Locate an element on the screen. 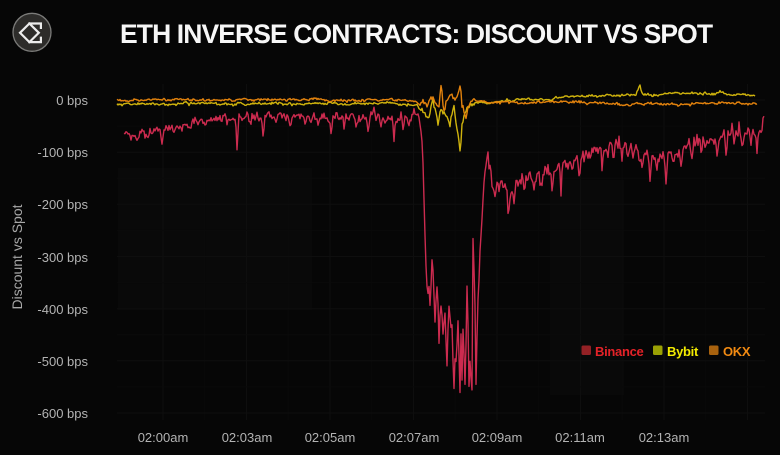 Image resolution: width=780 pixels, height=455 pixels. svg-text: -300 bps is located at coordinates (62, 257).